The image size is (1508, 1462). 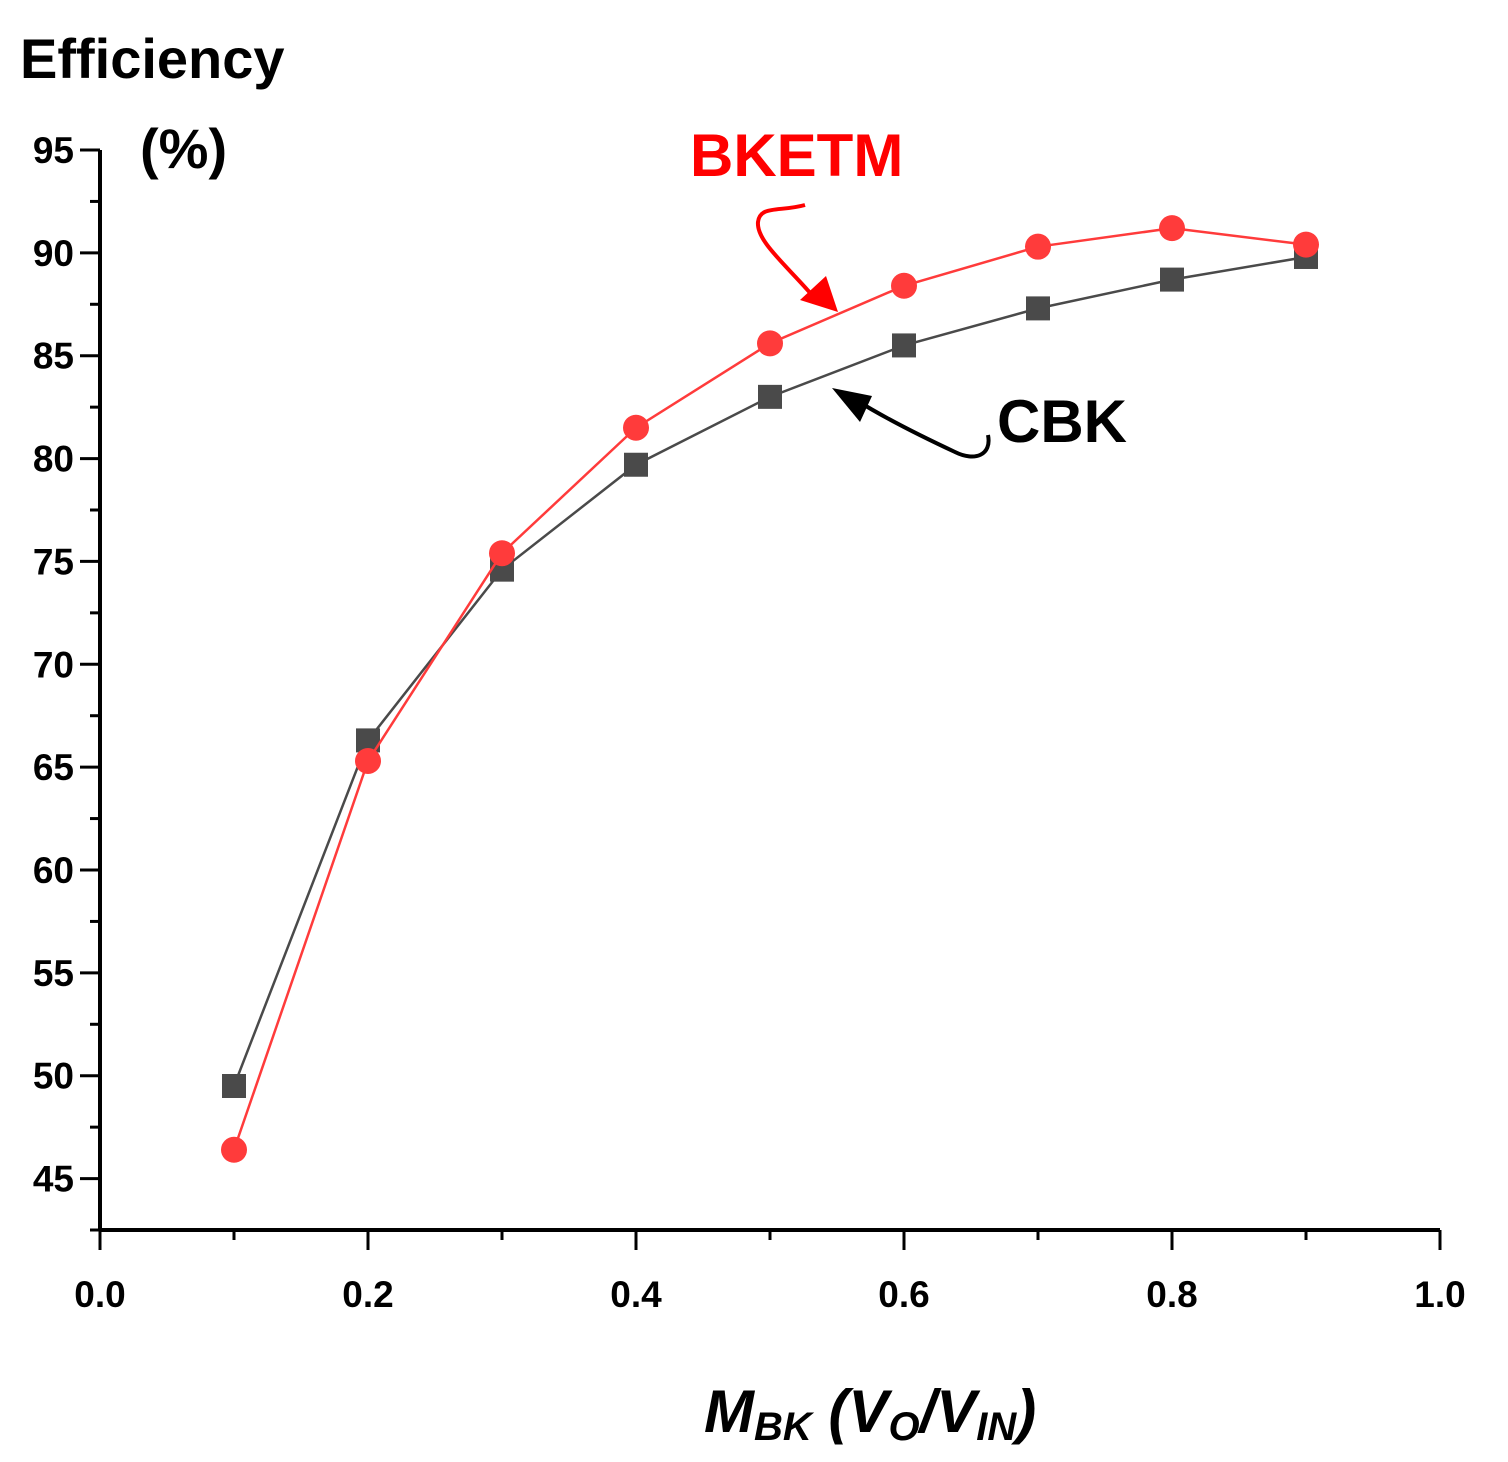 I want to click on x-tick-label: 0.0, so click(x=99, y=1294).